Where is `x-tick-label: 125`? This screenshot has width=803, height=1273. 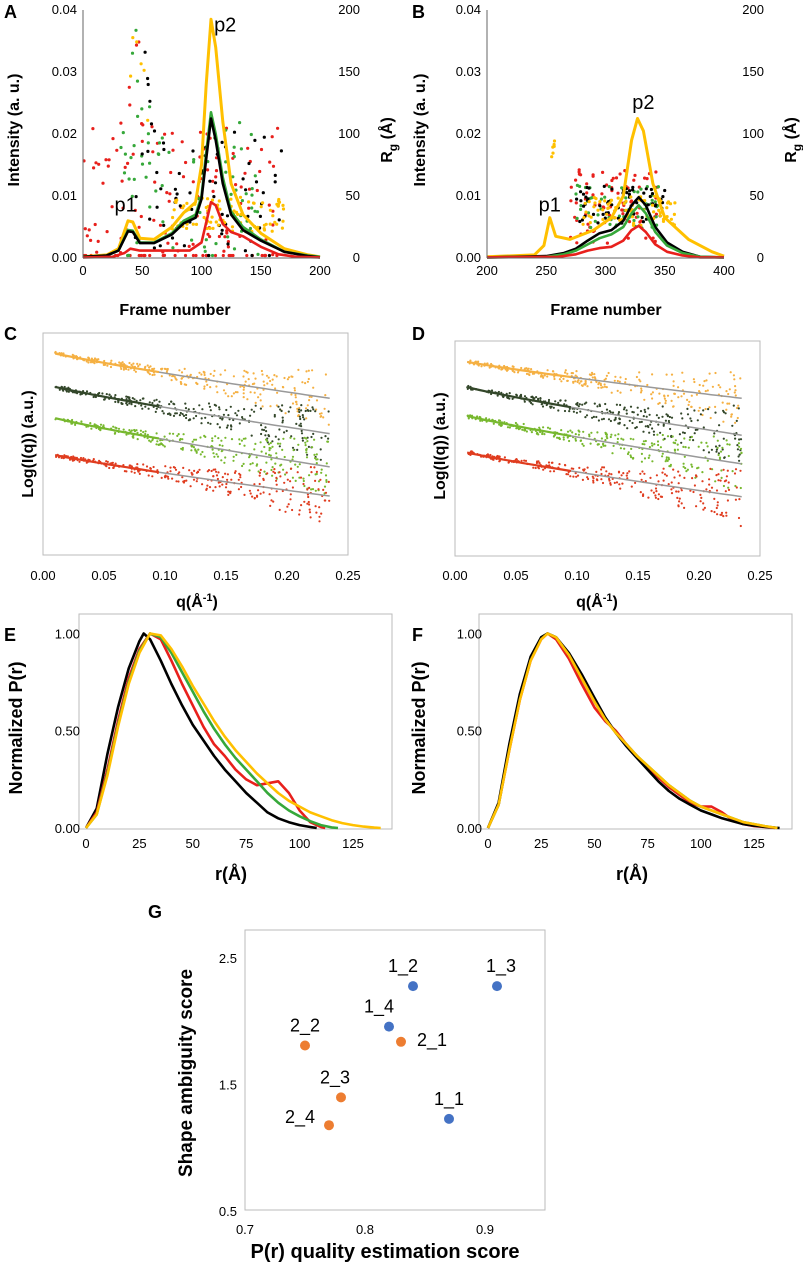 x-tick-label: 125 is located at coordinates (353, 843).